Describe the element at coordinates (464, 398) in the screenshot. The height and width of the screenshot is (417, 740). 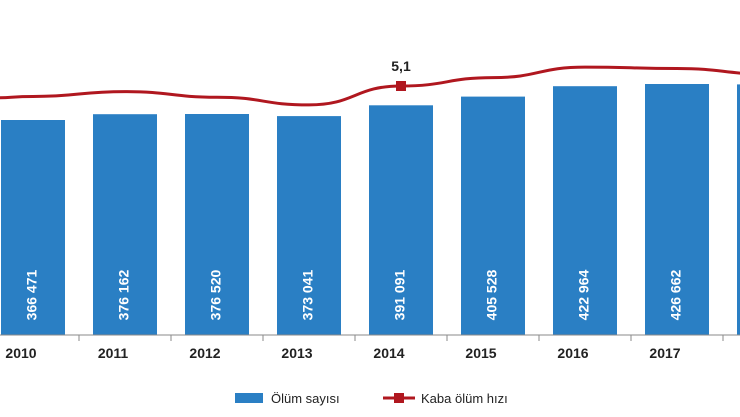
I see `legend-label-line: Kaba ölüm hızı` at that location.